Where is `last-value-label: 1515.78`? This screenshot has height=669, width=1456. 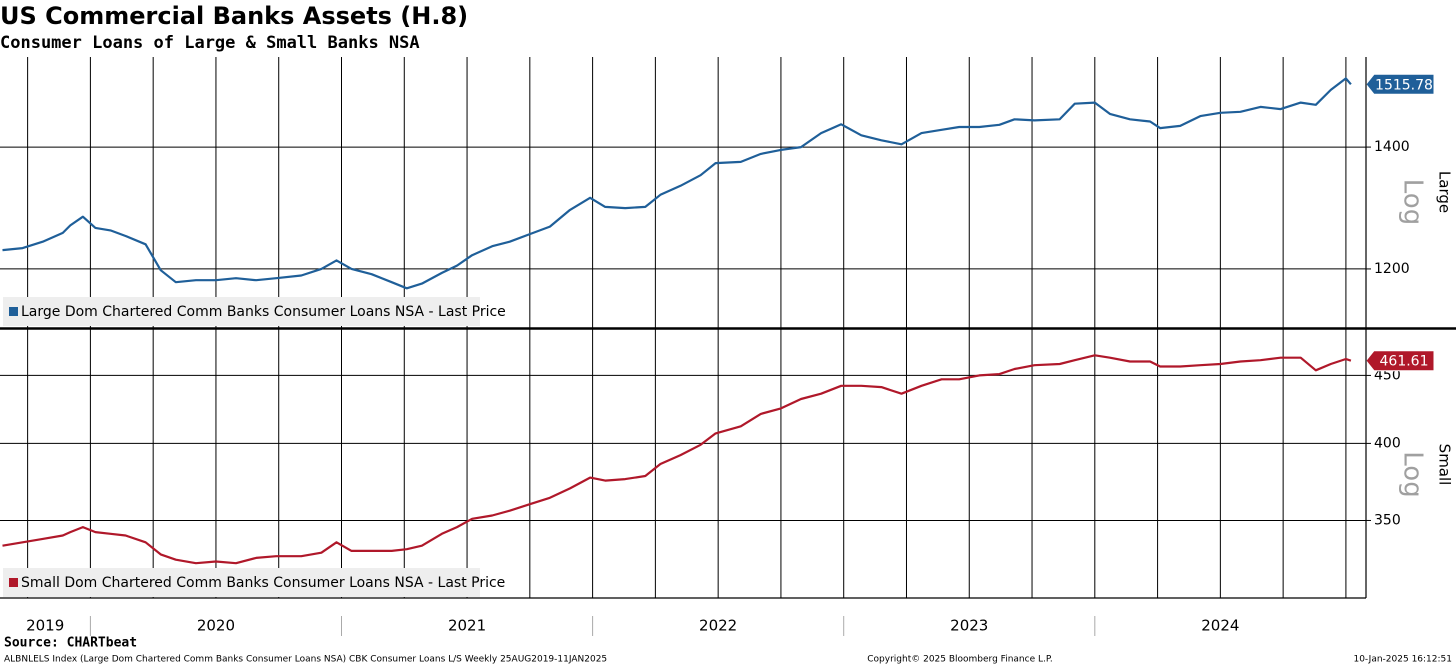 last-value-label: 1515.78 is located at coordinates (1404, 85).